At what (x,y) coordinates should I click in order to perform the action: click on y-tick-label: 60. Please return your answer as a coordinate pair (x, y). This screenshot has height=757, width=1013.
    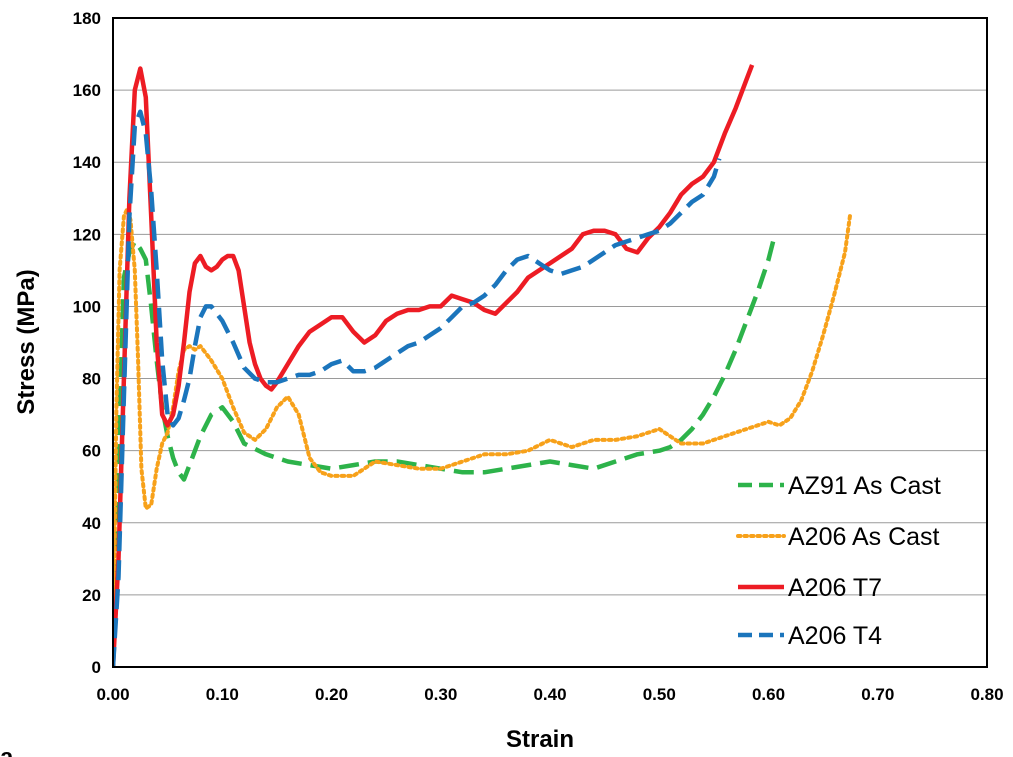
    Looking at the image, I should click on (91, 451).